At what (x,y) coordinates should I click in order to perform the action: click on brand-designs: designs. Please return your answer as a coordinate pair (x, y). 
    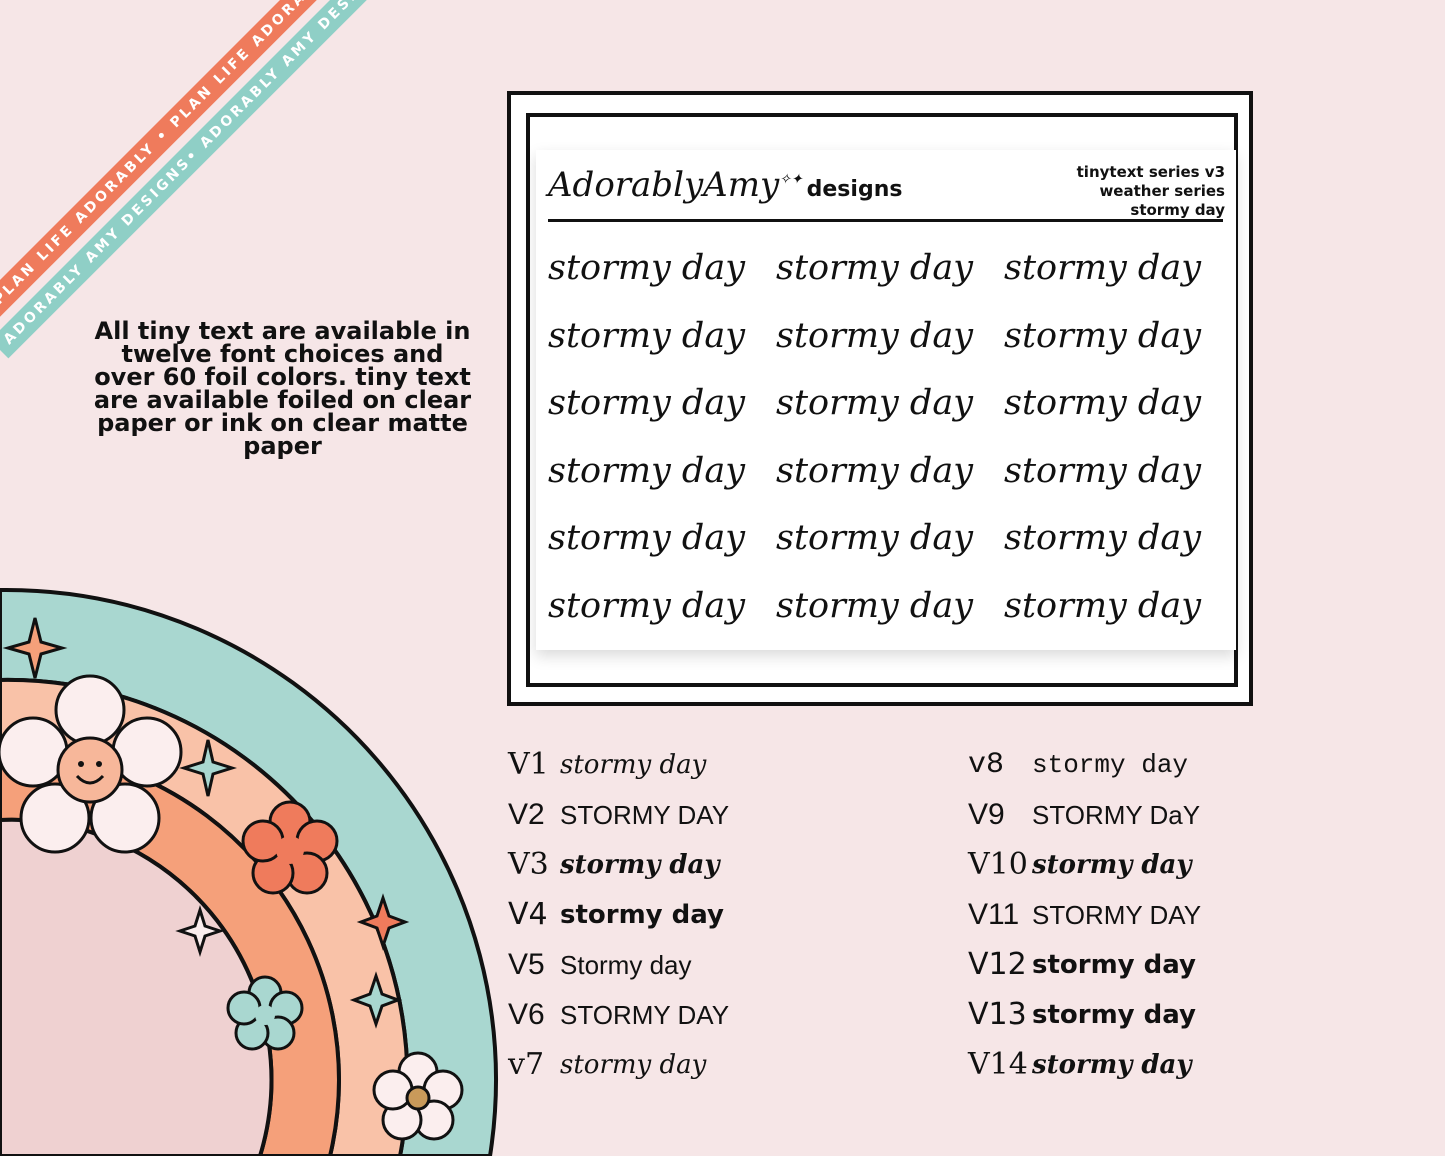
    Looking at the image, I should click on (854, 189).